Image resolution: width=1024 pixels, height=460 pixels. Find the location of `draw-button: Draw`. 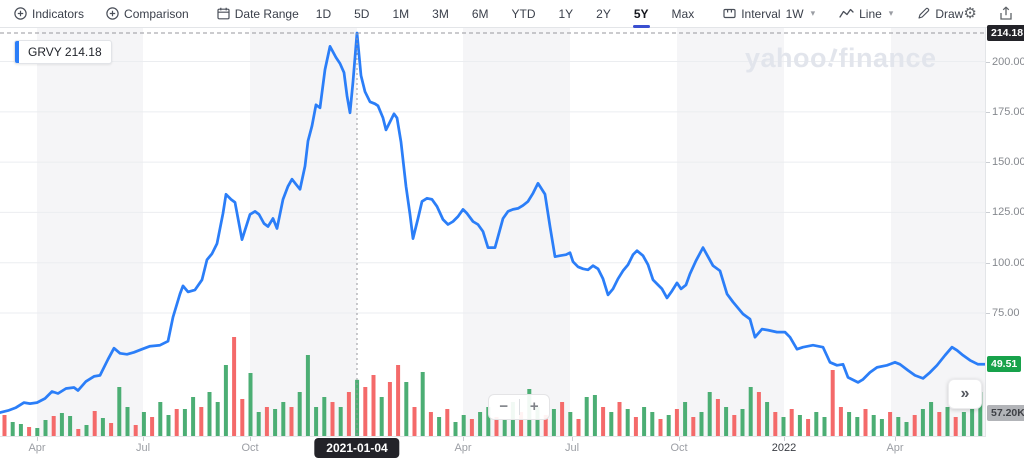

draw-button: Draw is located at coordinates (940, 14).